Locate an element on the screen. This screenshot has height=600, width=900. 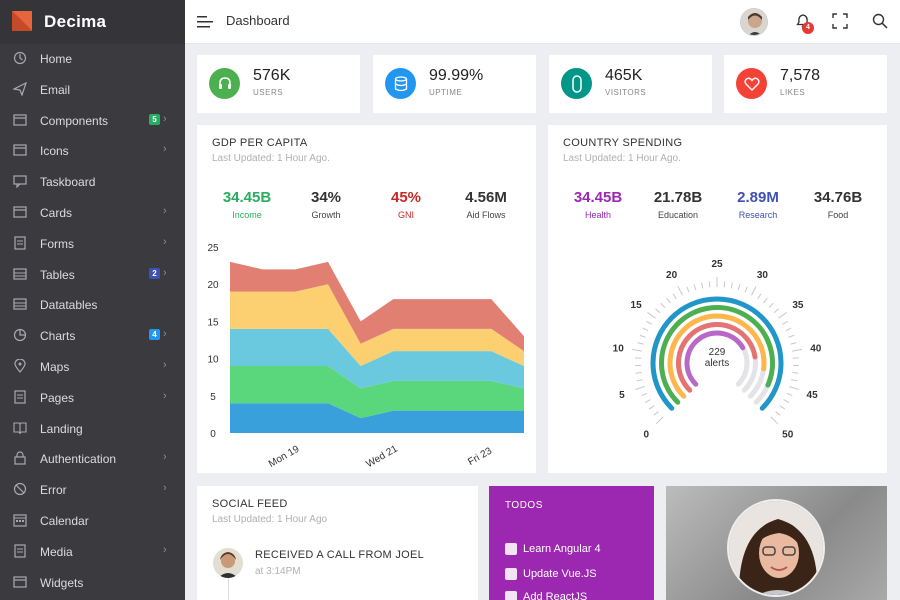
sidebar-item-taskboard: Taskboard is located at coordinates (92, 181).